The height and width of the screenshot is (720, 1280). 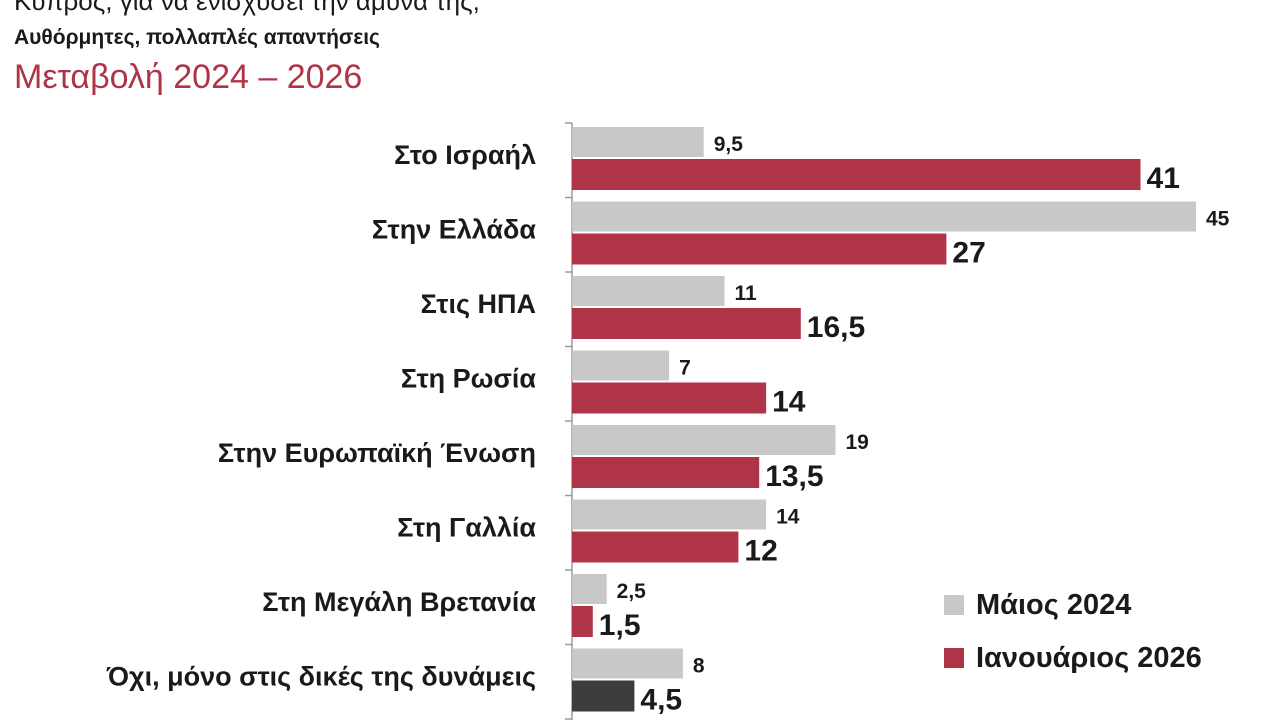 What do you see at coordinates (746, 293) in the screenshot?
I see `data-label-2024: 11` at bounding box center [746, 293].